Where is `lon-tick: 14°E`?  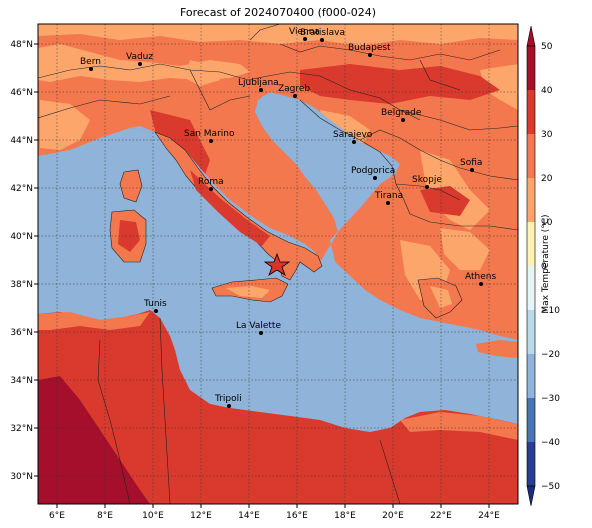
lon-tick: 14°E is located at coordinates (249, 516).